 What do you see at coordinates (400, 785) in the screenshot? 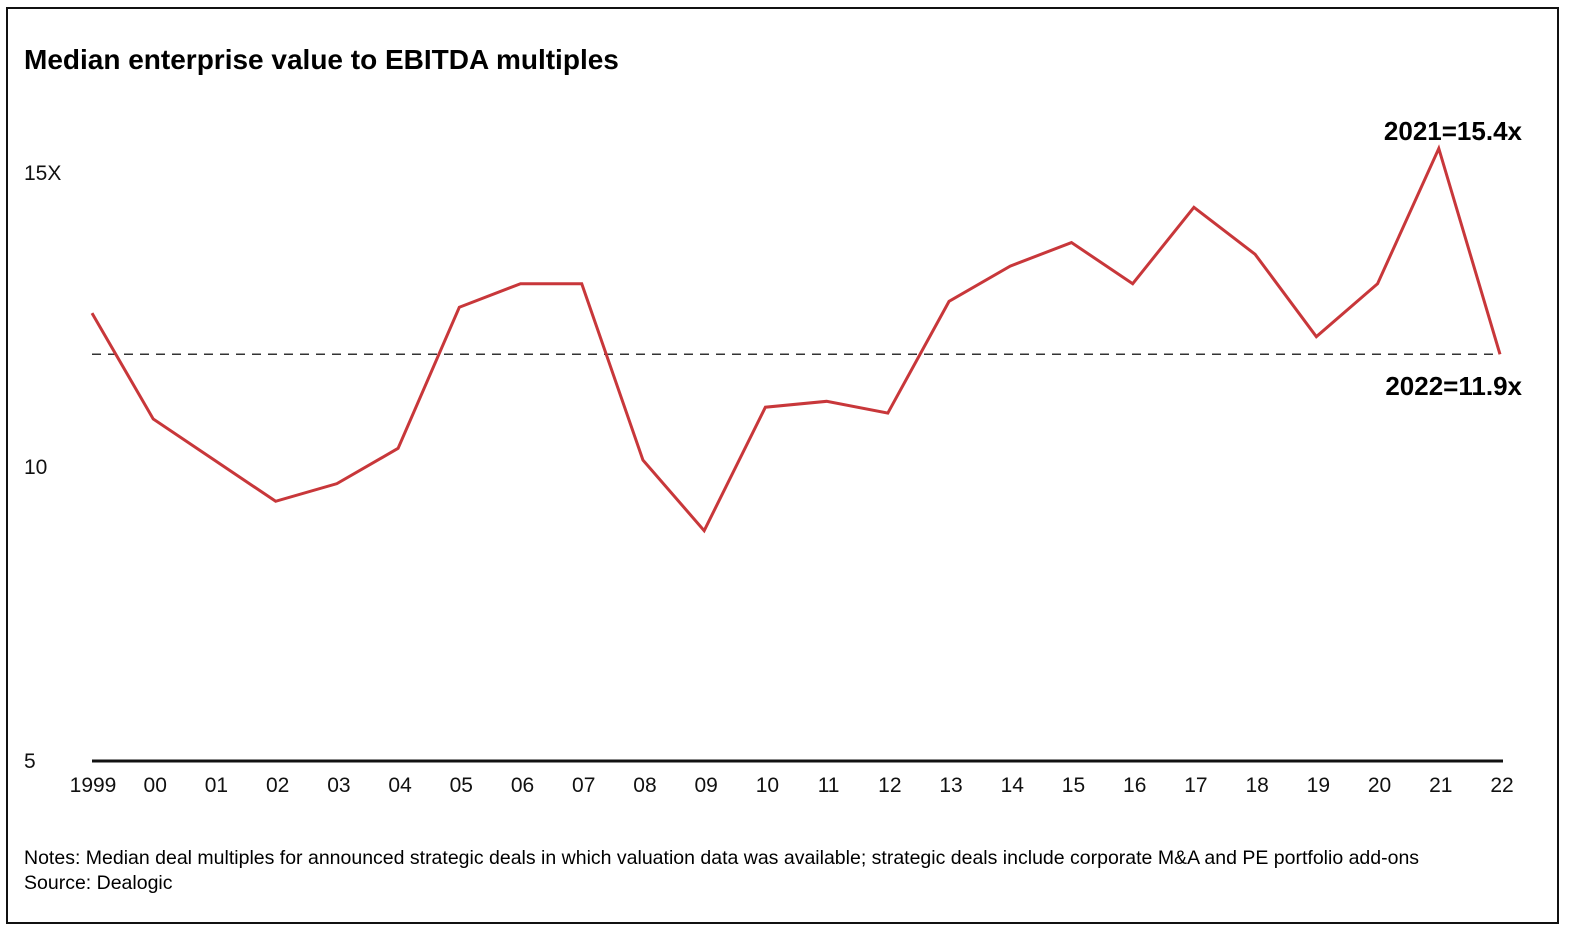
I see `x-tick-label: 04` at bounding box center [400, 785].